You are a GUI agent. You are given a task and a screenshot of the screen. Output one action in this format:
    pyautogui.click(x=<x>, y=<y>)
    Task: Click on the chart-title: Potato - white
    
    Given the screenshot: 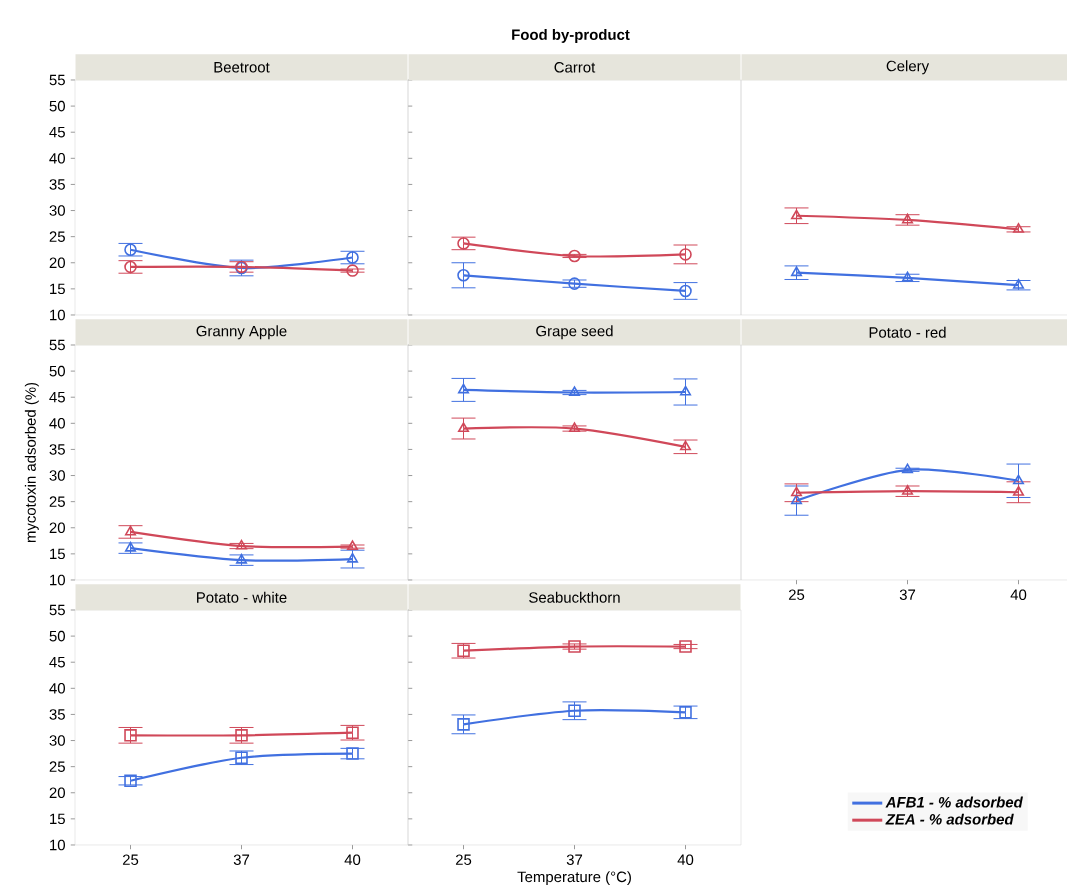 What is the action you would take?
    pyautogui.click(x=242, y=597)
    